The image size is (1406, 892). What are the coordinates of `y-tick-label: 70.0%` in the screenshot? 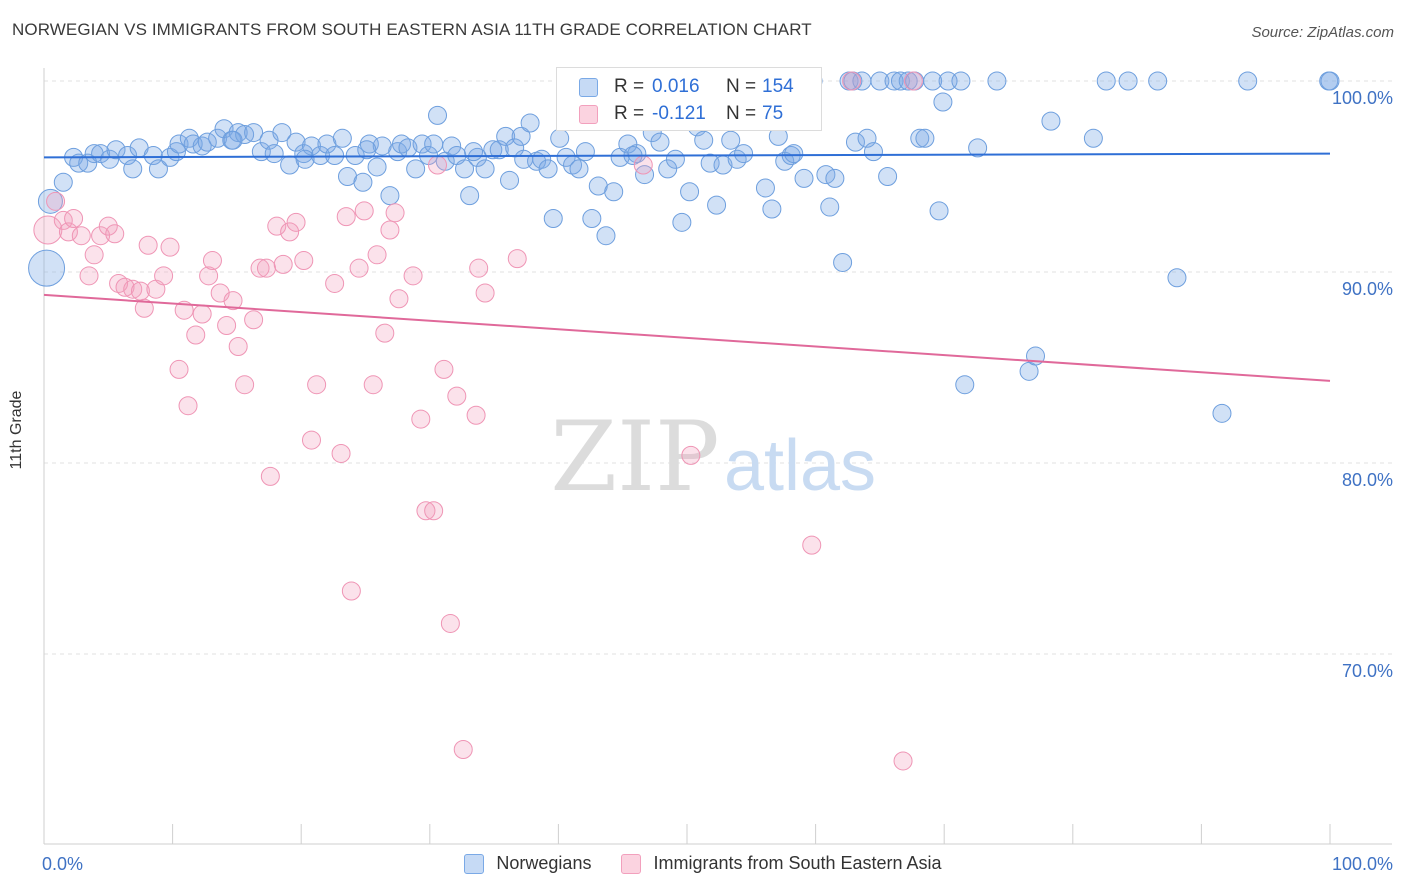 It's located at (1367, 671).